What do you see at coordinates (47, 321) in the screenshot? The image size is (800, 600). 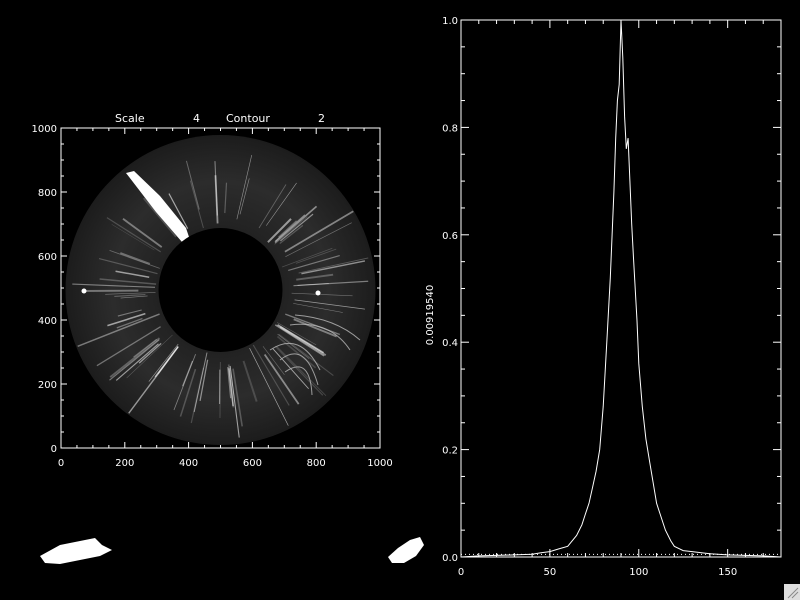 I see `y-tick-label: 400` at bounding box center [47, 321].